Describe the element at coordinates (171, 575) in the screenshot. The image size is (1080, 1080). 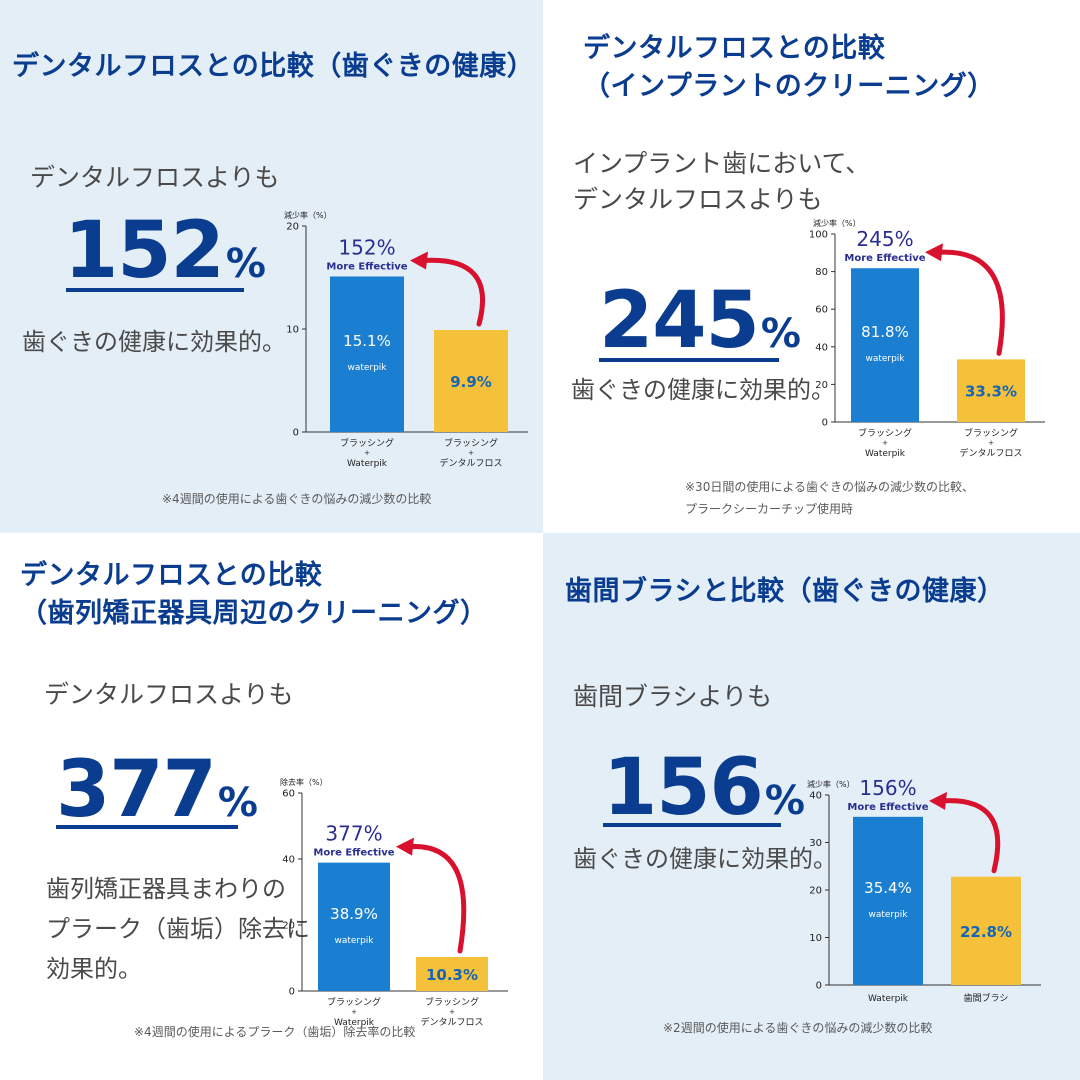
I see `panel-title-line: デンタルフロスとの比較` at that location.